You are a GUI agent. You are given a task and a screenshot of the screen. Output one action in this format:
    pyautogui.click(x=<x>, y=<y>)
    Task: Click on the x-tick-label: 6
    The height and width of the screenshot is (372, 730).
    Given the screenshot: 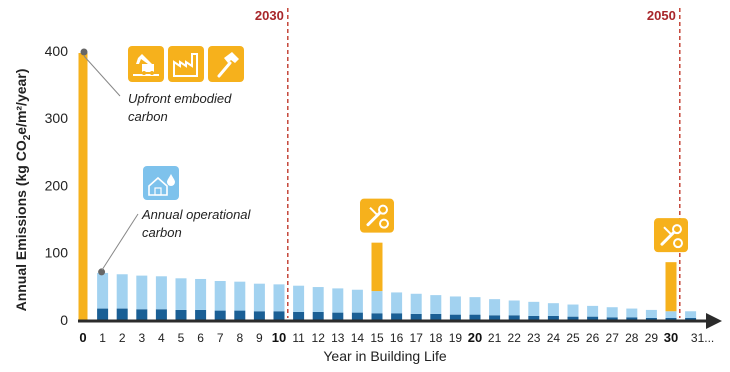 What is the action you would take?
    pyautogui.click(x=200, y=338)
    